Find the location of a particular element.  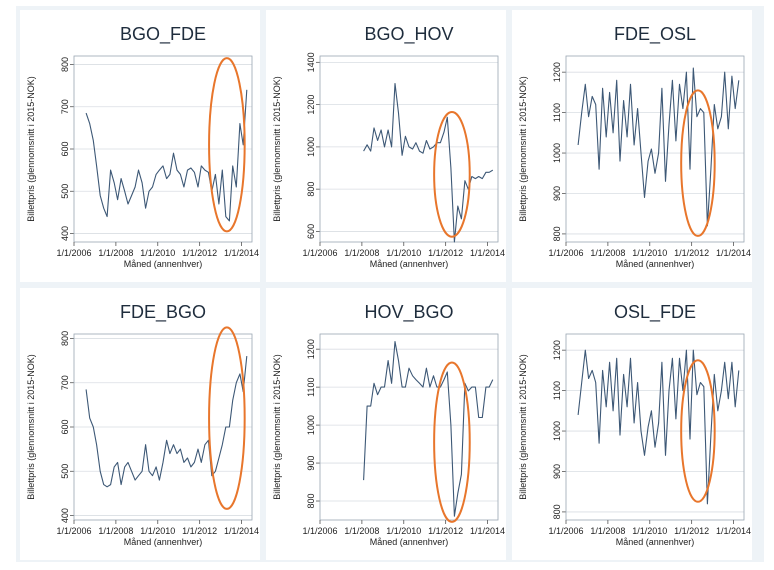

chart-title: BGO_FDE is located at coordinates (163, 34).